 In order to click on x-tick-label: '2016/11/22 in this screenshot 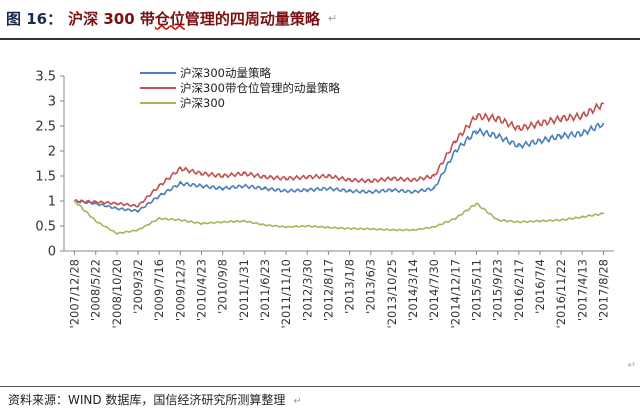, I will do `click(561, 293)`.